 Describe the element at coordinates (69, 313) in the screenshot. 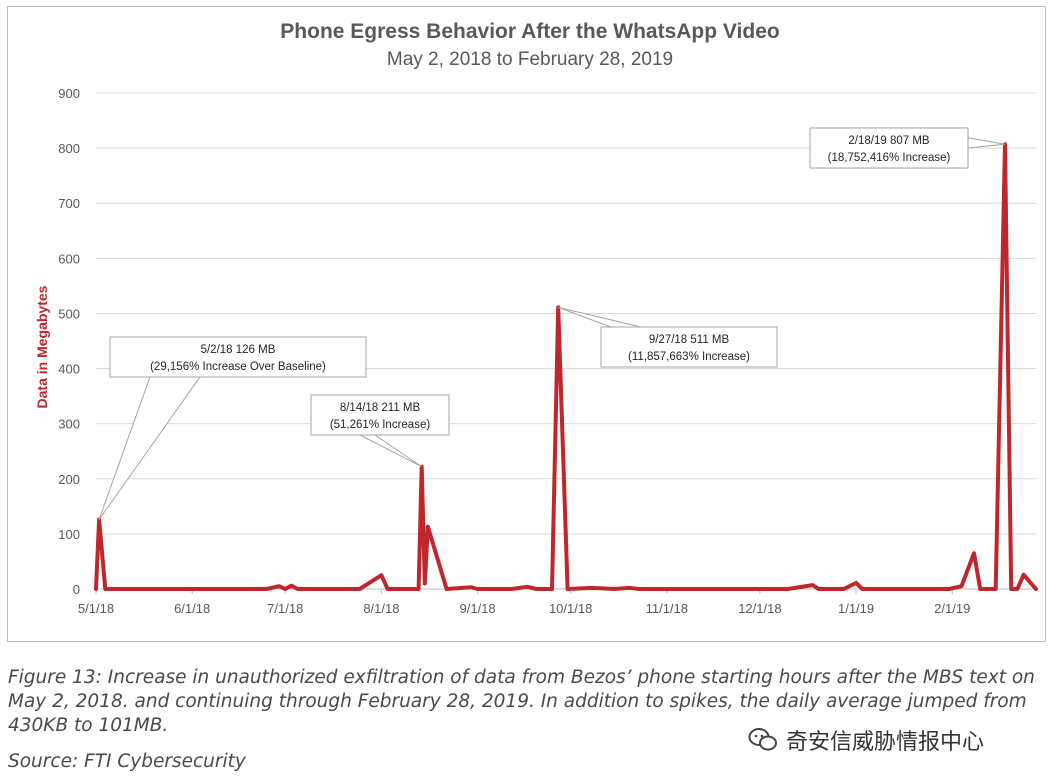

I see `y-tick-label: 500` at that location.